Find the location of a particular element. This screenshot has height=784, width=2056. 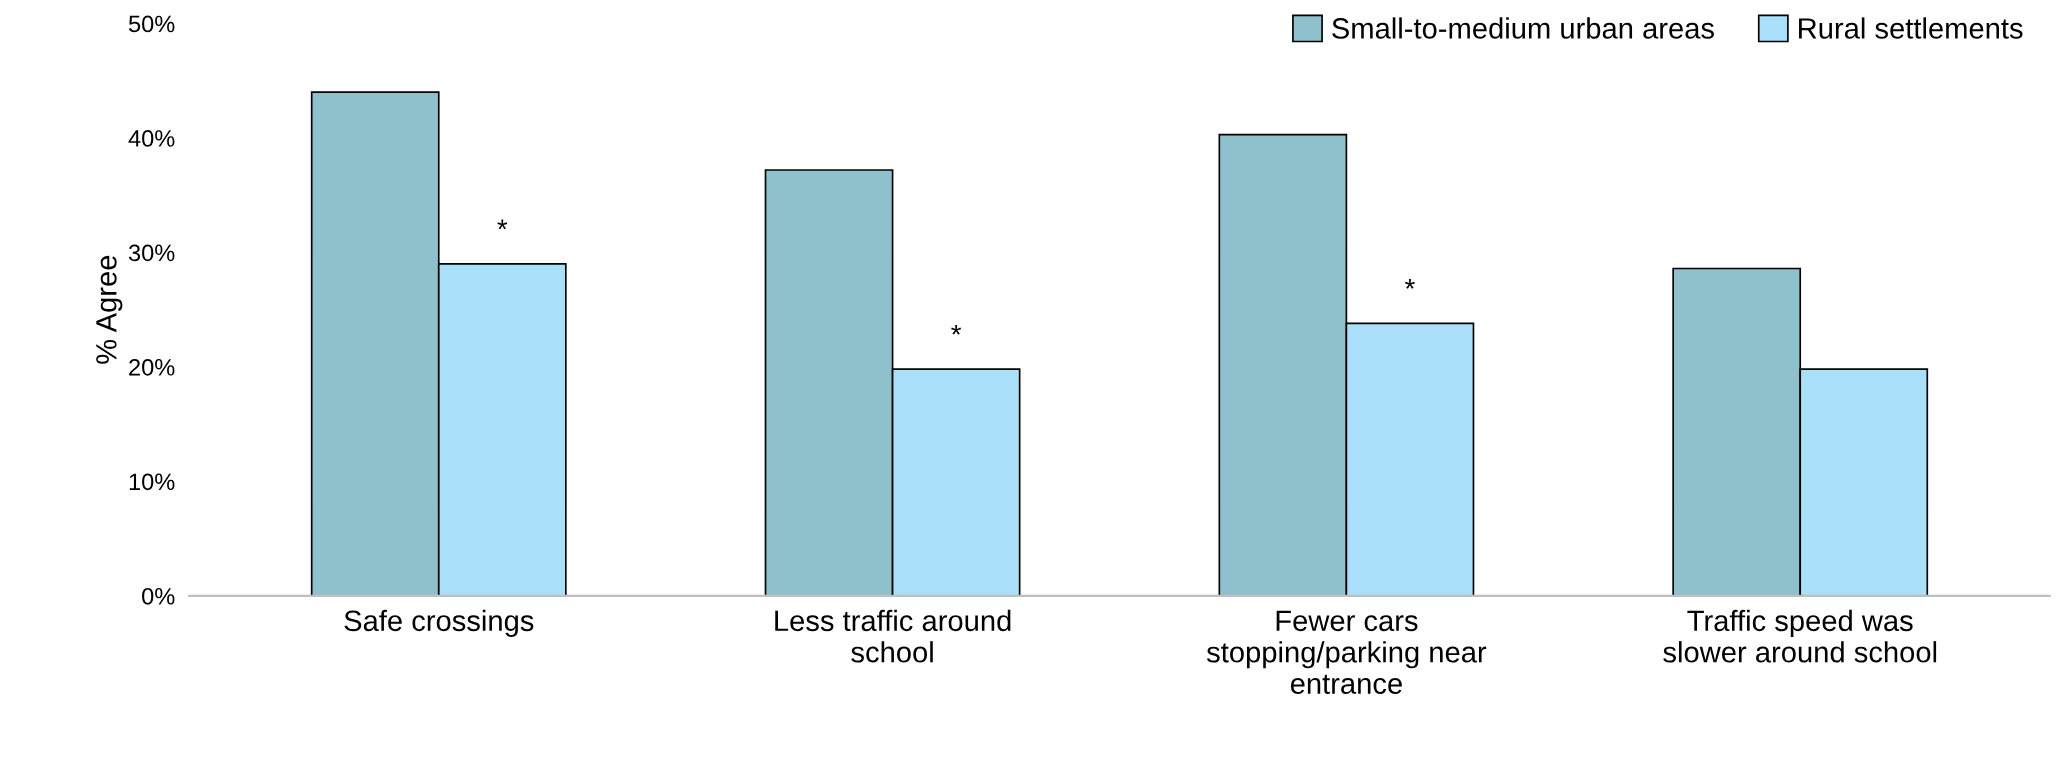

x-tick-label: Safe crossings is located at coordinates (439, 623).